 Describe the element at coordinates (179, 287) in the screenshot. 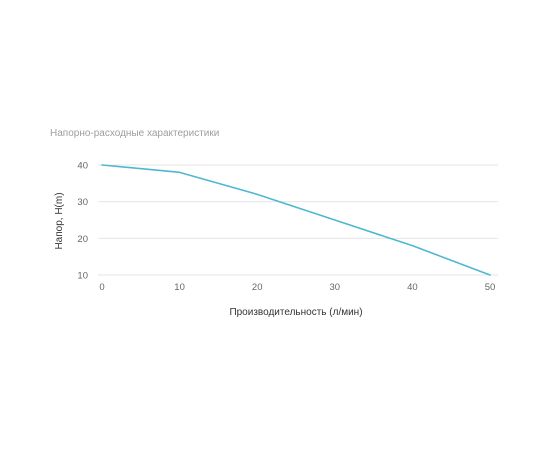

I see `x-tick-label: 10` at that location.